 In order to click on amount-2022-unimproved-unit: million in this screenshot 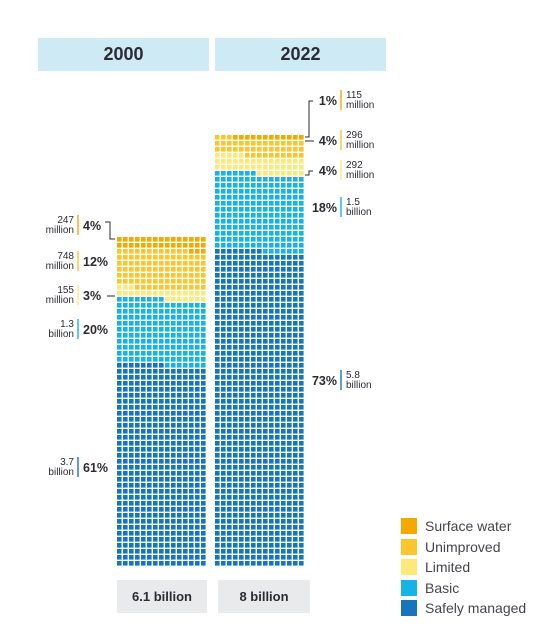, I will do `click(360, 145)`.